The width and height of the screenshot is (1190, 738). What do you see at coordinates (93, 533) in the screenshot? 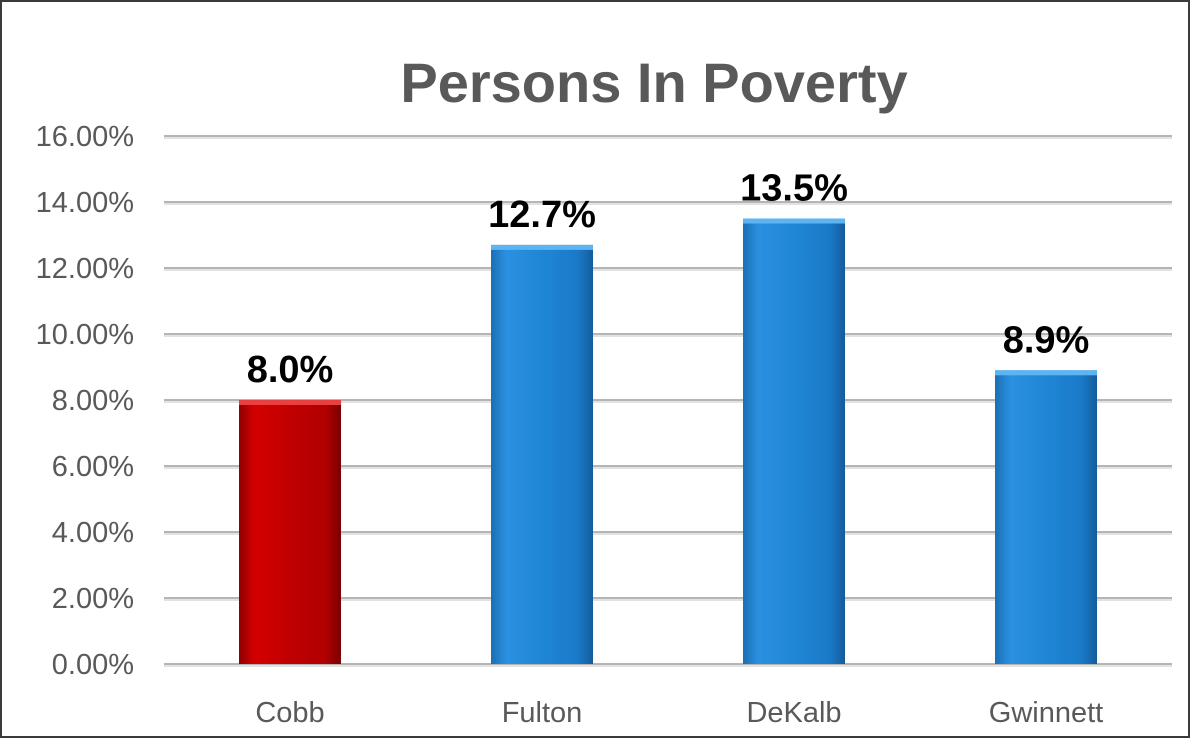
I see `y-tick-label: 4.00%` at bounding box center [93, 533].